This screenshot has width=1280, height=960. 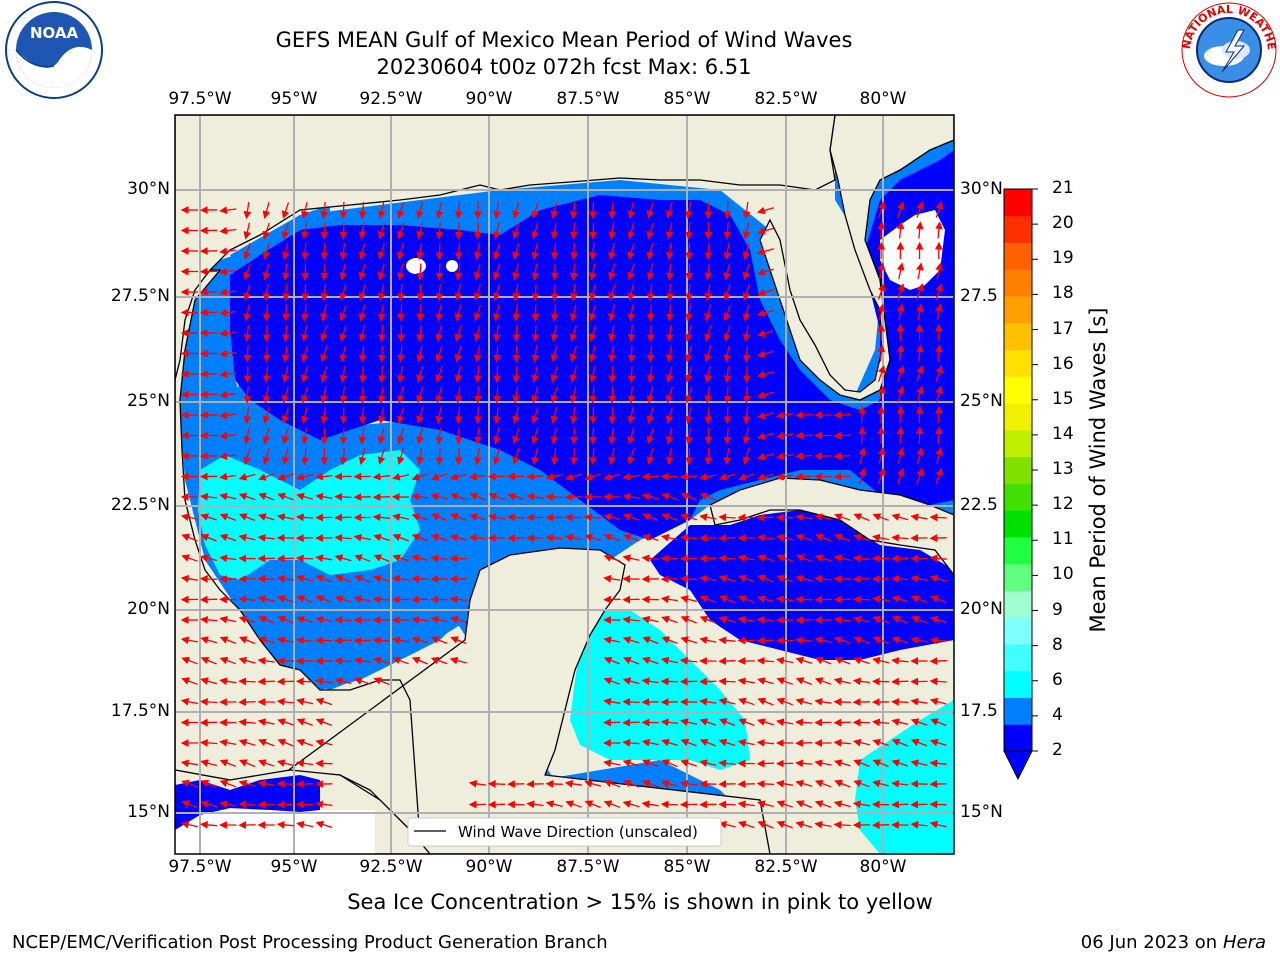 What do you see at coordinates (1063, 188) in the screenshot?
I see `colorbar-tick-label: 21` at bounding box center [1063, 188].